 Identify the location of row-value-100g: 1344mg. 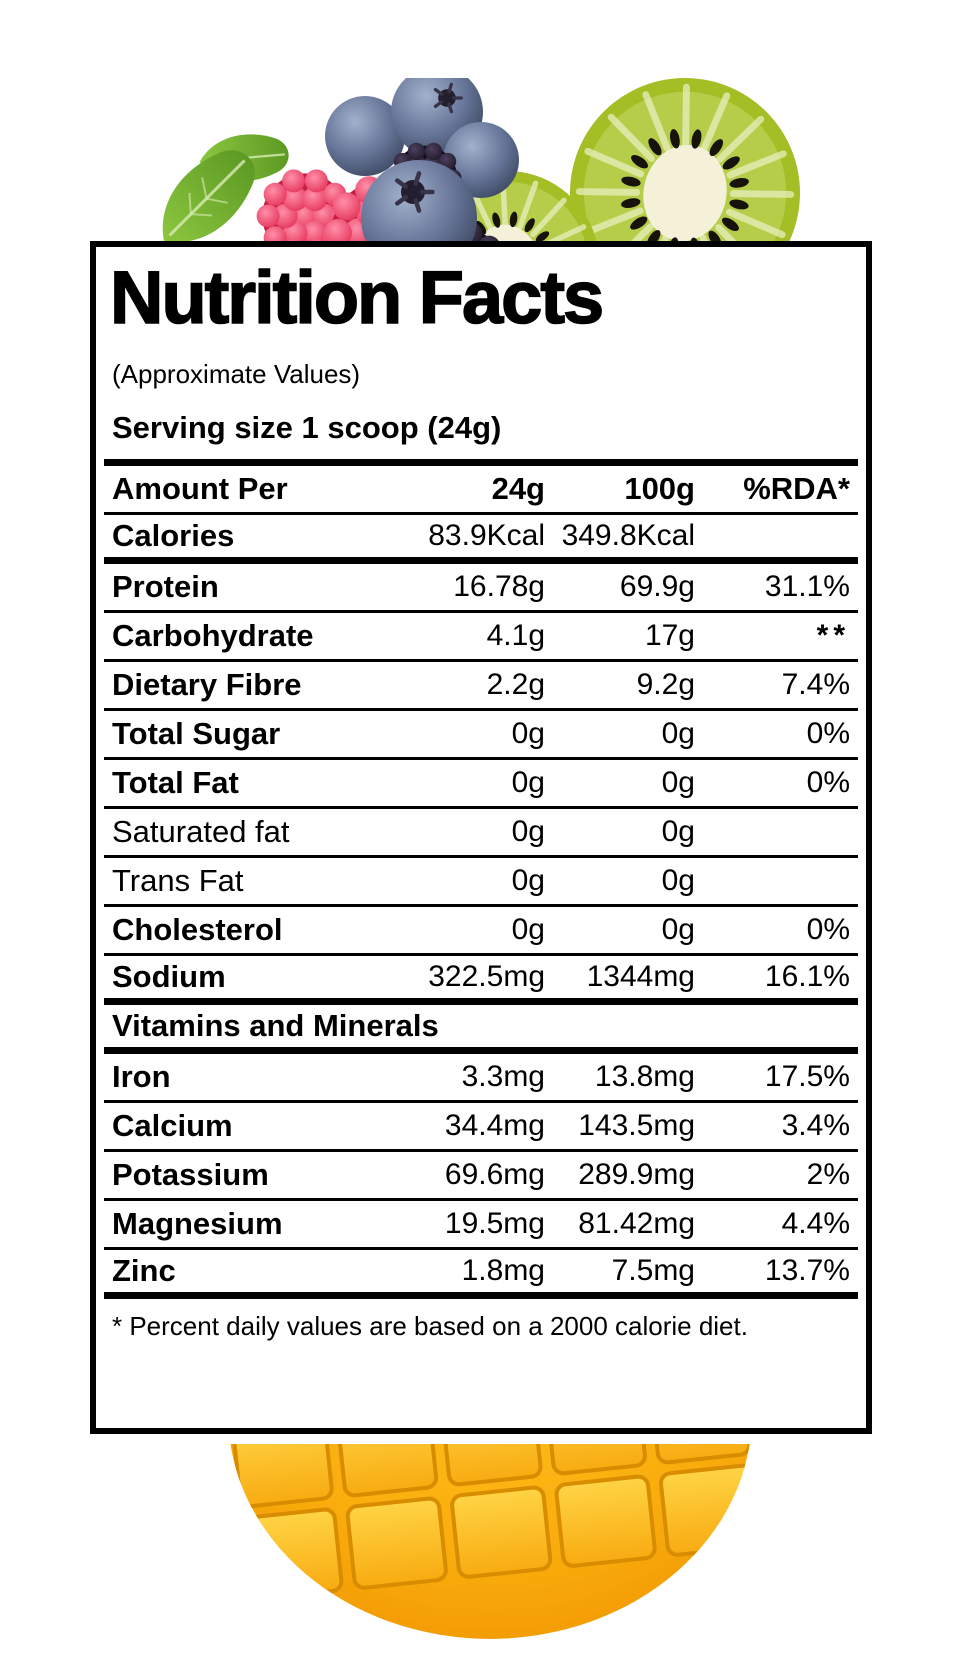
(640, 977).